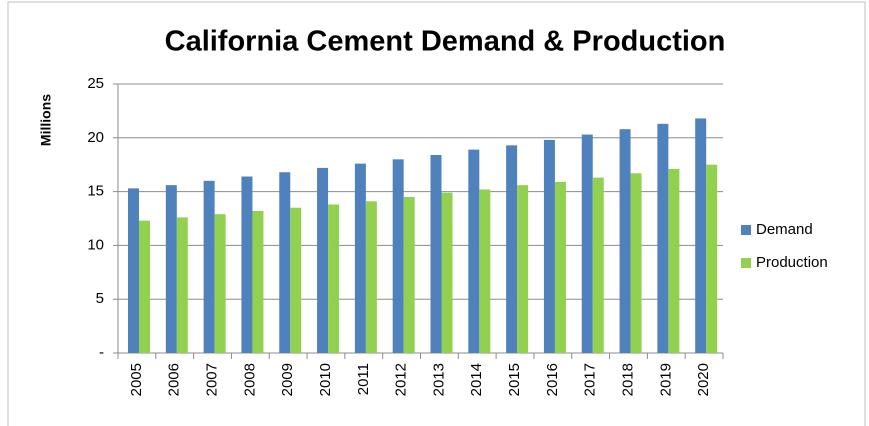  What do you see at coordinates (438, 379) in the screenshot?
I see `x-tick-label: 2013` at bounding box center [438, 379].